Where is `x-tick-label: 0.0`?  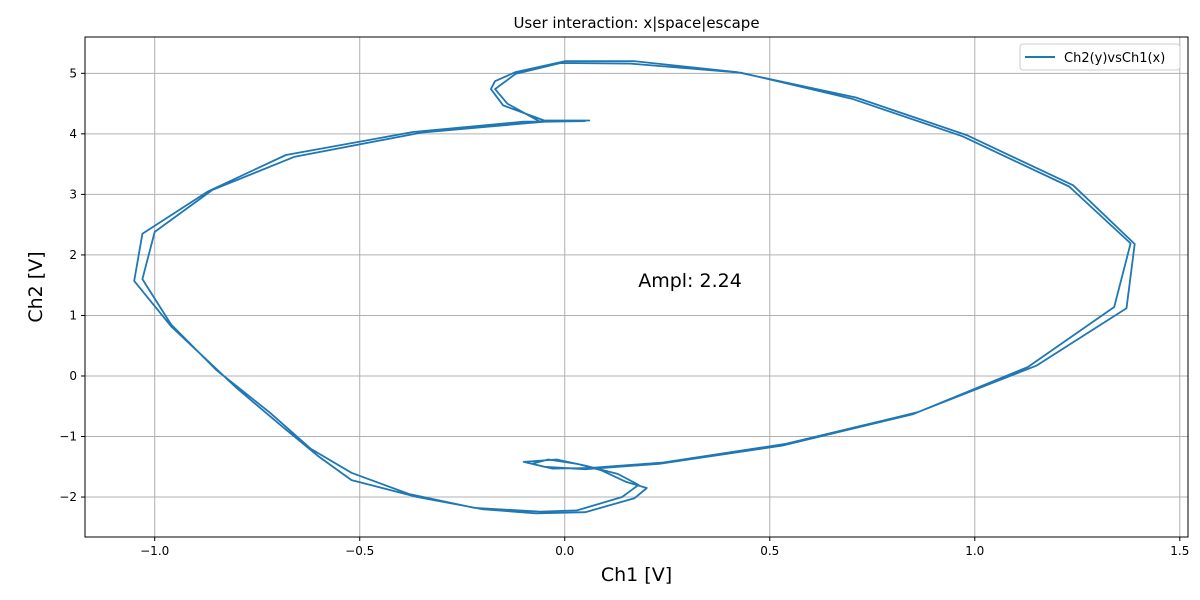 x-tick-label: 0.0 is located at coordinates (564, 551).